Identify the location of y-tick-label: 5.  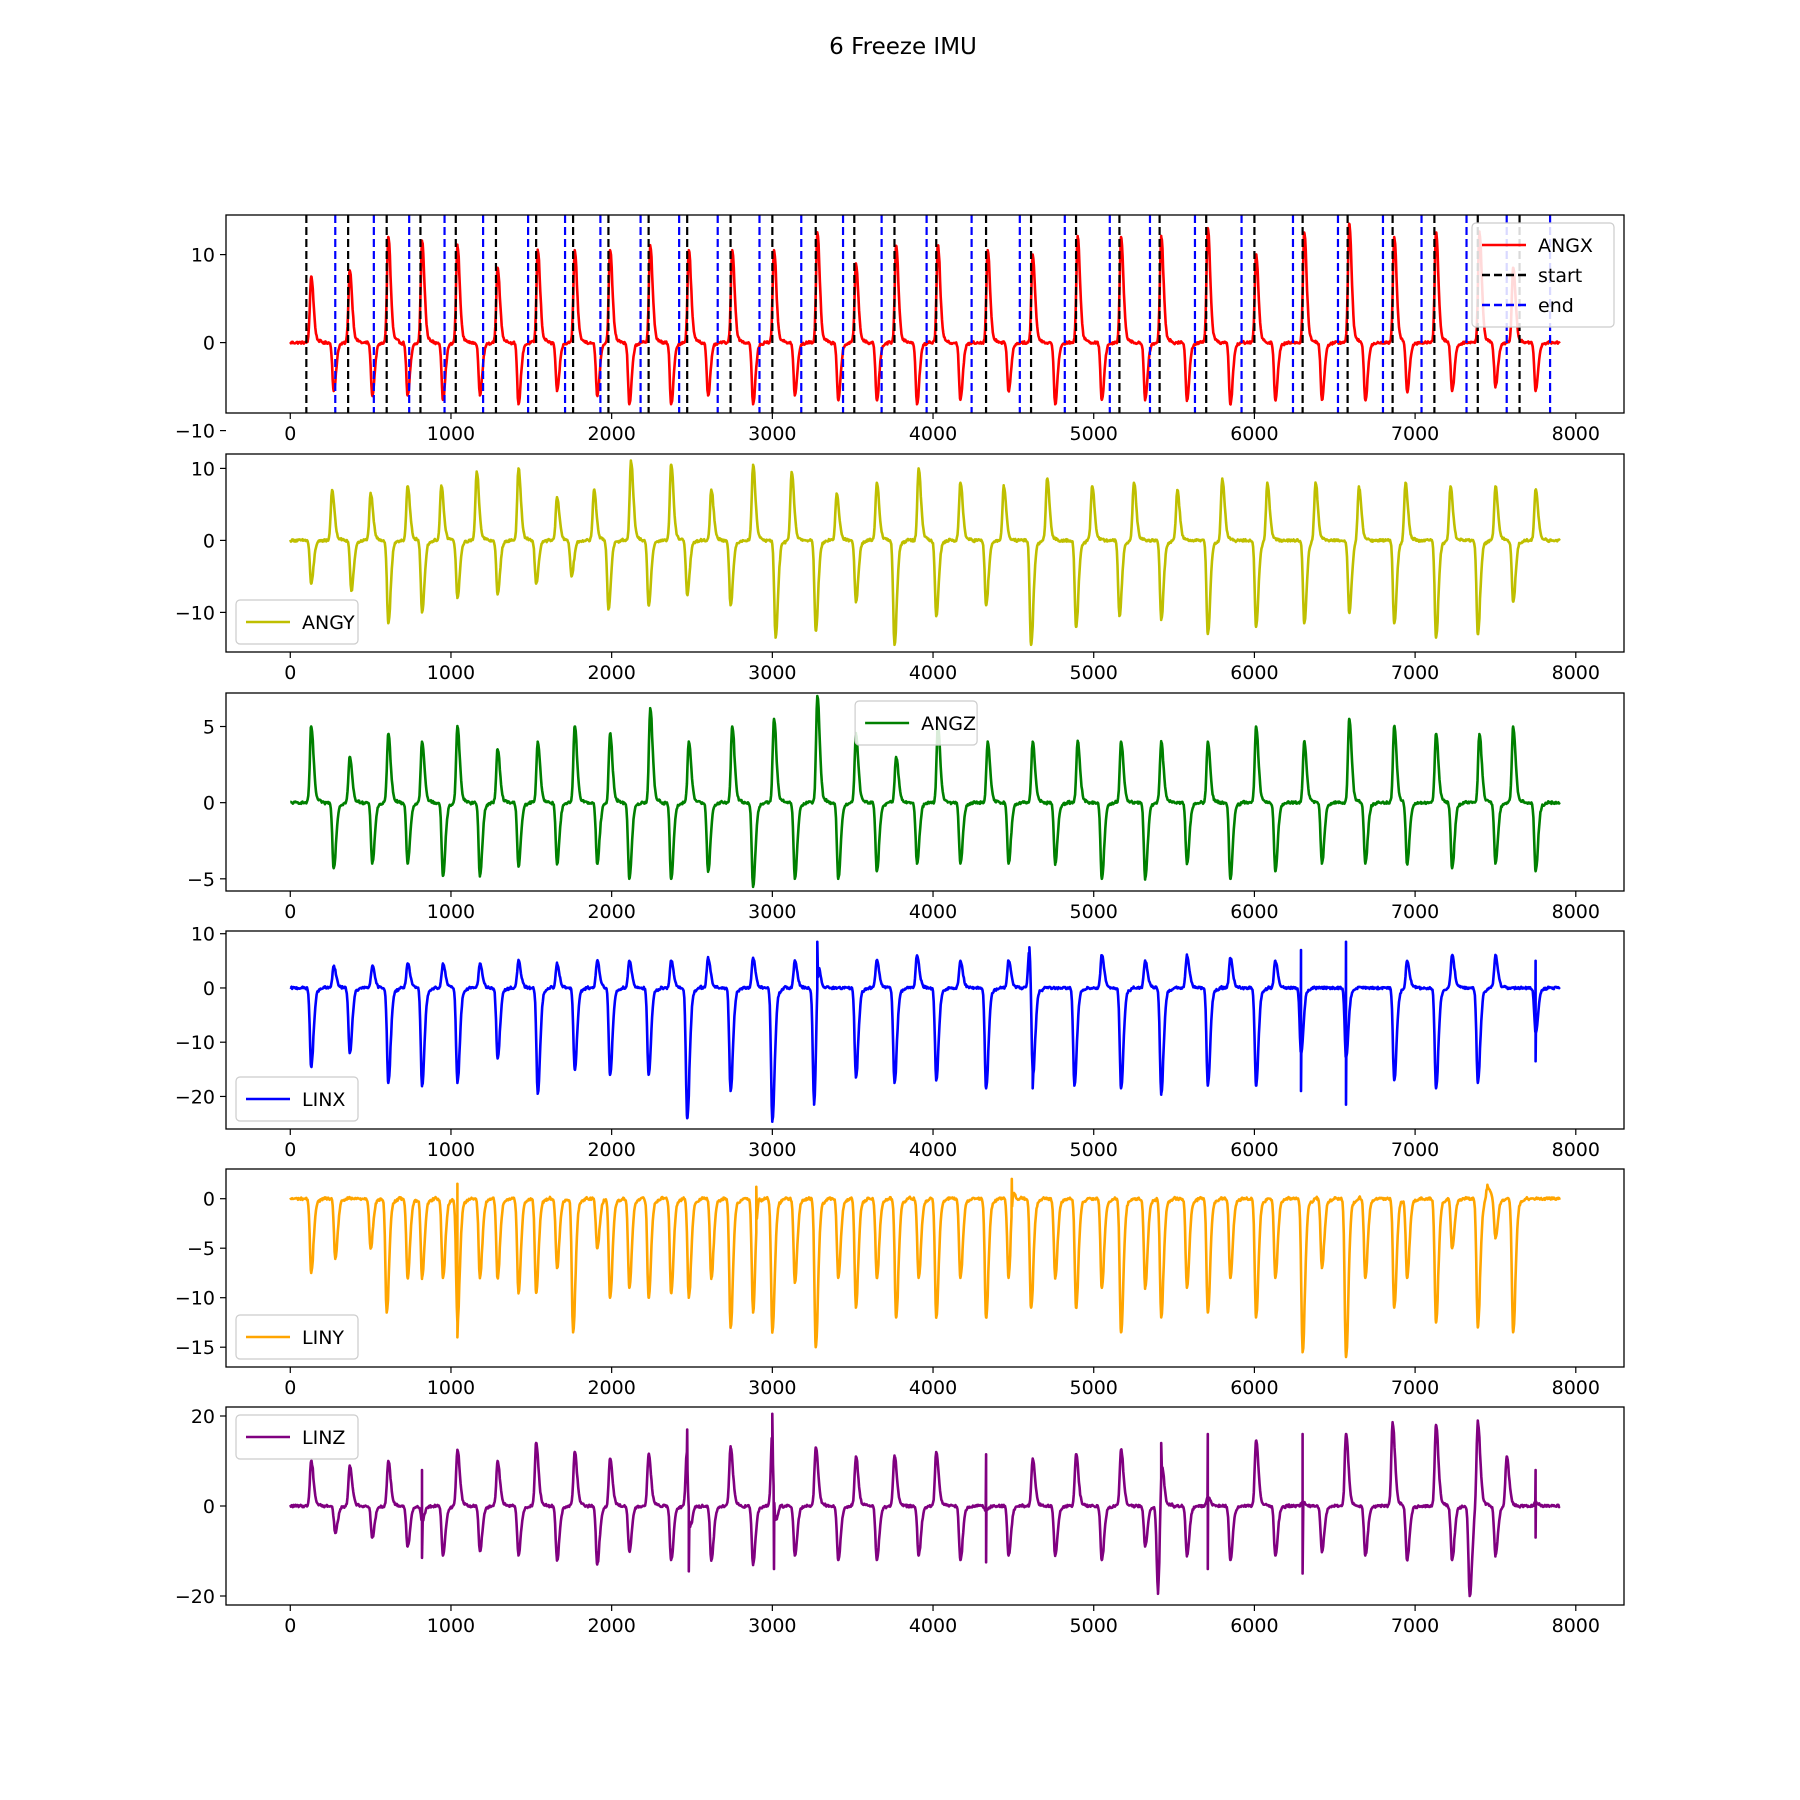
(209, 728).